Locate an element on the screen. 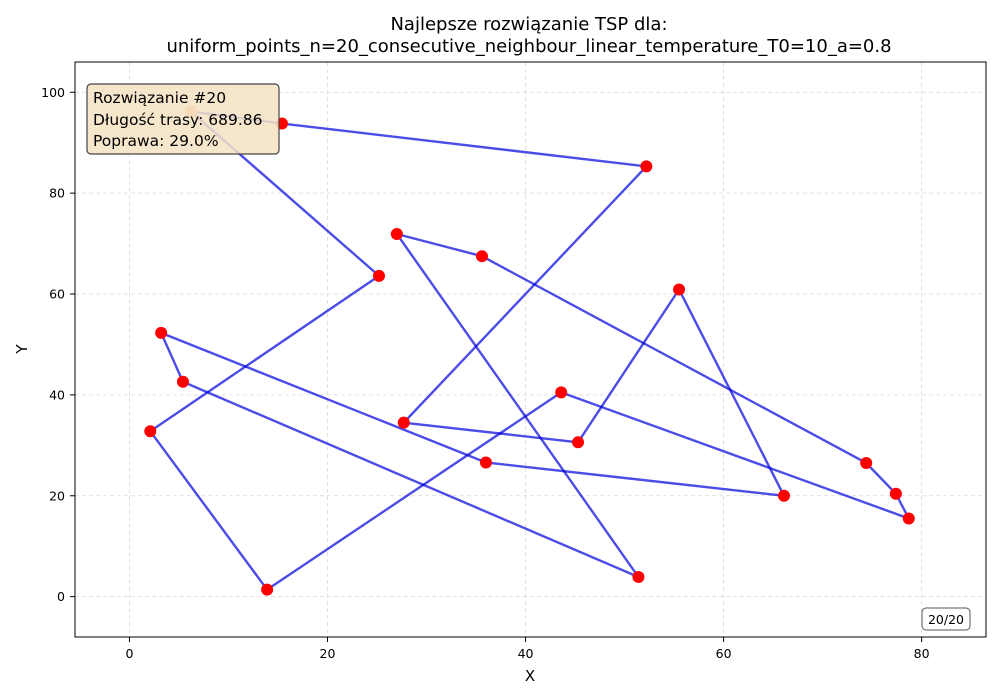 This screenshot has height=700, width=1000. info-box-length: Długość trasy: 689.86 is located at coordinates (177, 120).